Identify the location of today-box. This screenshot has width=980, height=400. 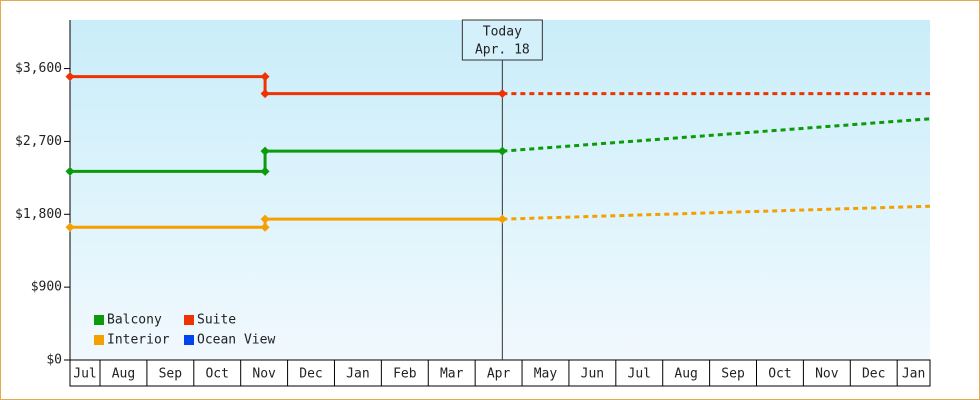
(502, 40).